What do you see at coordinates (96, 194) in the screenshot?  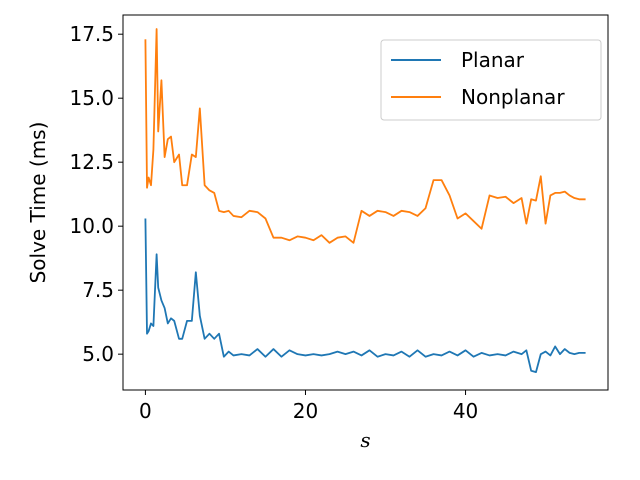 I see `y-axis-ticks: 5.0 7.5 10.0 12.5 15.0 17.5` at bounding box center [96, 194].